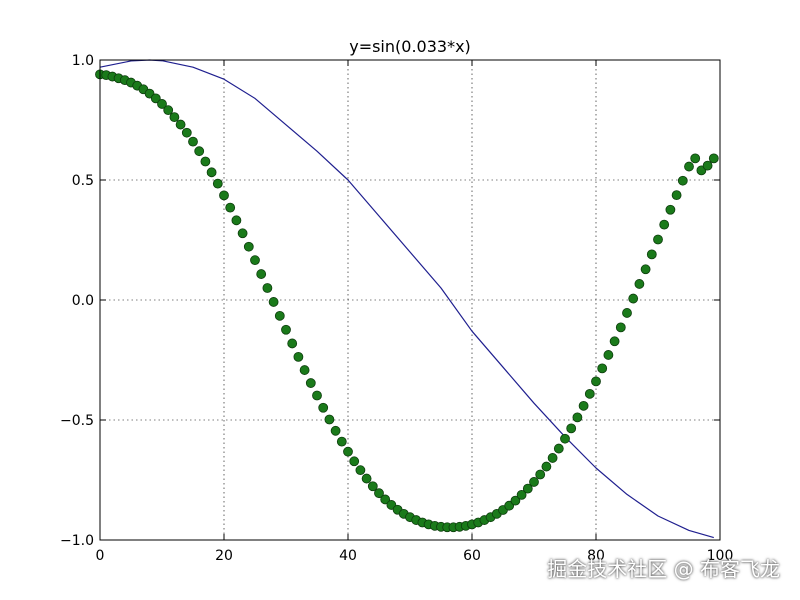 This screenshot has width=800, height=600. I want to click on x-tick-label: 0, so click(100, 556).